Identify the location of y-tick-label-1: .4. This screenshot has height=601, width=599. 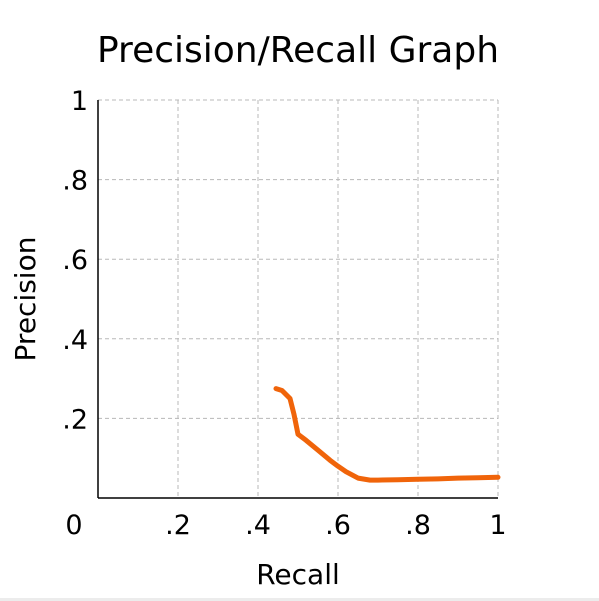
(75, 340).